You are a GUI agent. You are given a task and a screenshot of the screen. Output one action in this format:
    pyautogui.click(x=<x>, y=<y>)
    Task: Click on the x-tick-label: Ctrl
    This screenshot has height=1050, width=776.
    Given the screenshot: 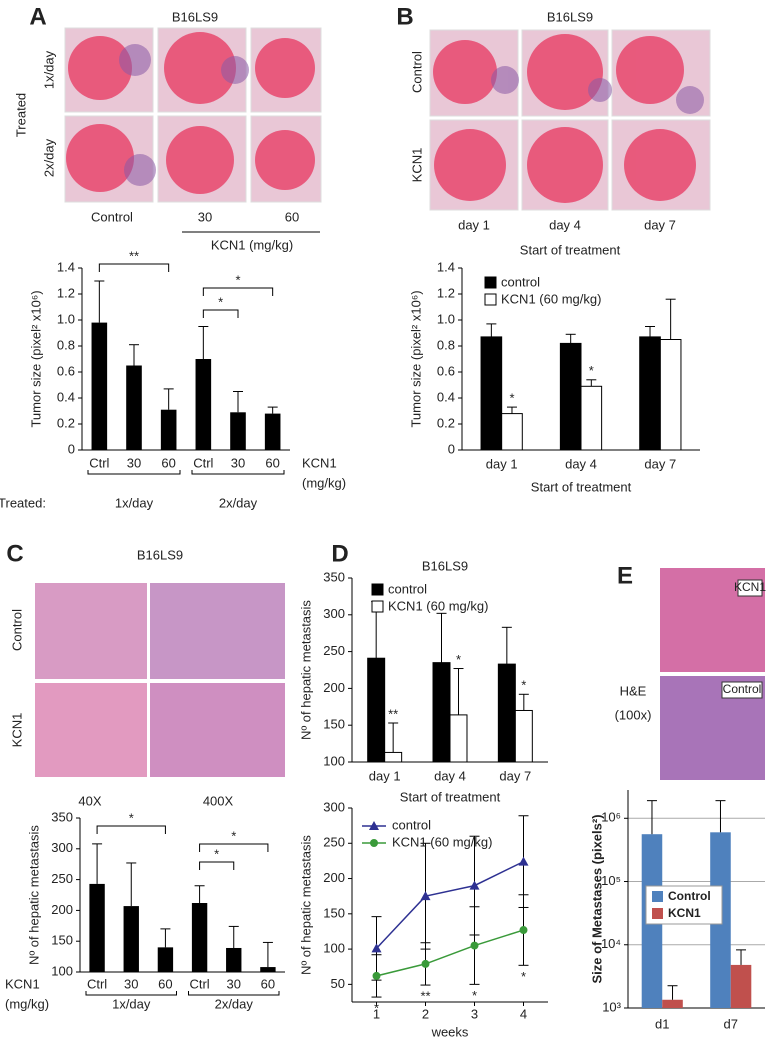 What is the action you would take?
    pyautogui.click(x=97, y=983)
    